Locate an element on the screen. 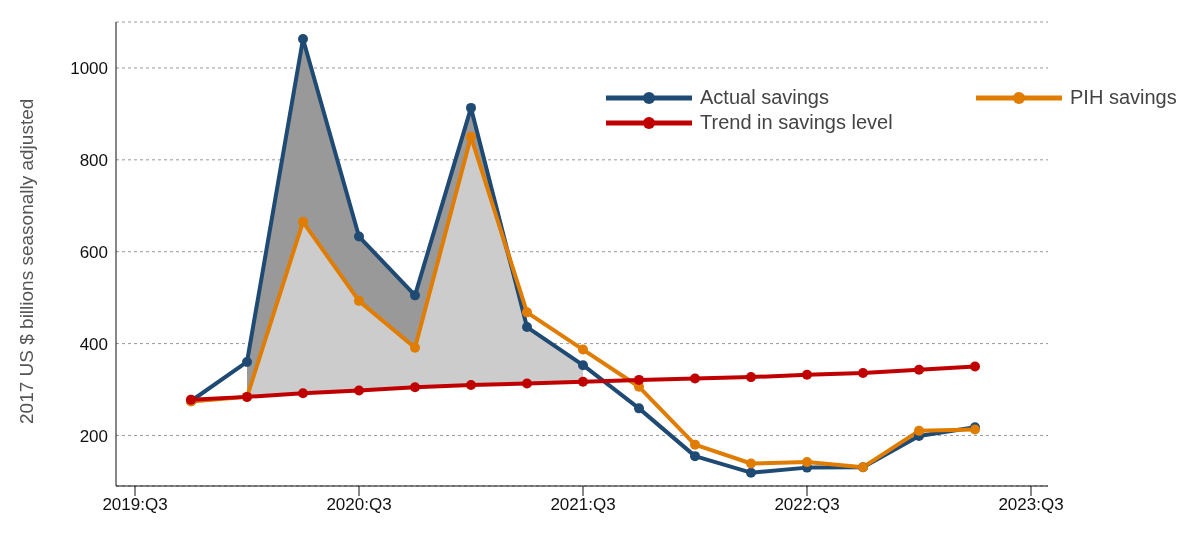 The width and height of the screenshot is (1196, 538). y-tick-label: 400 is located at coordinates (93, 344).